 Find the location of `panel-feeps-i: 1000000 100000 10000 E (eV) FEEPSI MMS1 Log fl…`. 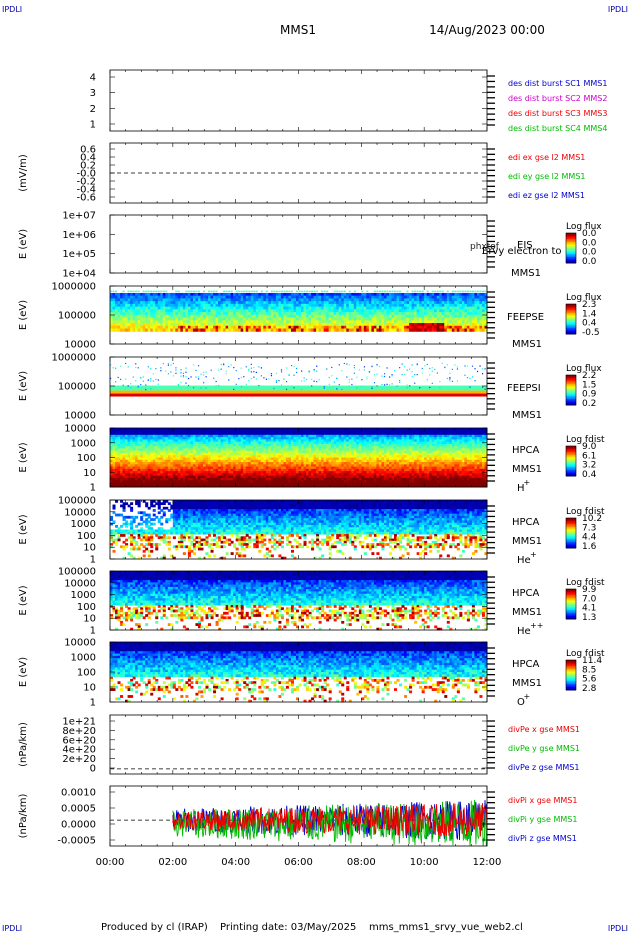

panel-feeps-i: 1000000 100000 10000 E (eV) FEEPSI MMS1 Log fl… is located at coordinates (310, 387).